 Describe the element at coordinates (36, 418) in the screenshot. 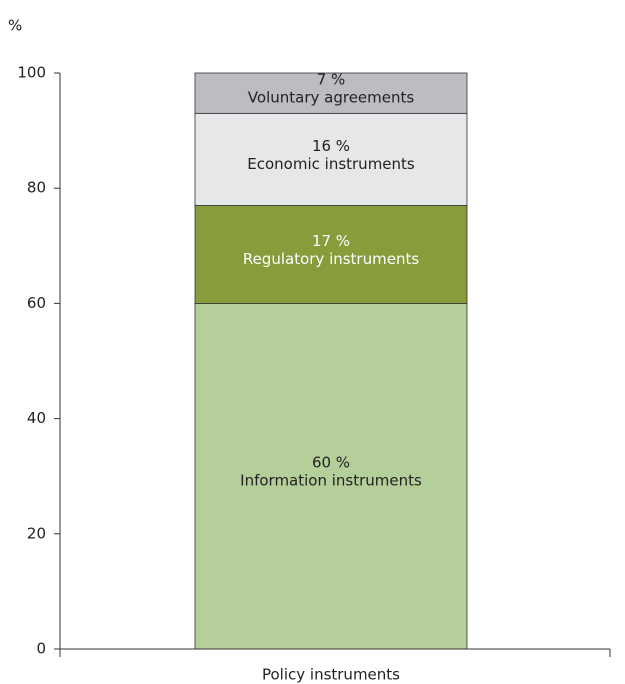

I see `y-tick-label: 40` at that location.